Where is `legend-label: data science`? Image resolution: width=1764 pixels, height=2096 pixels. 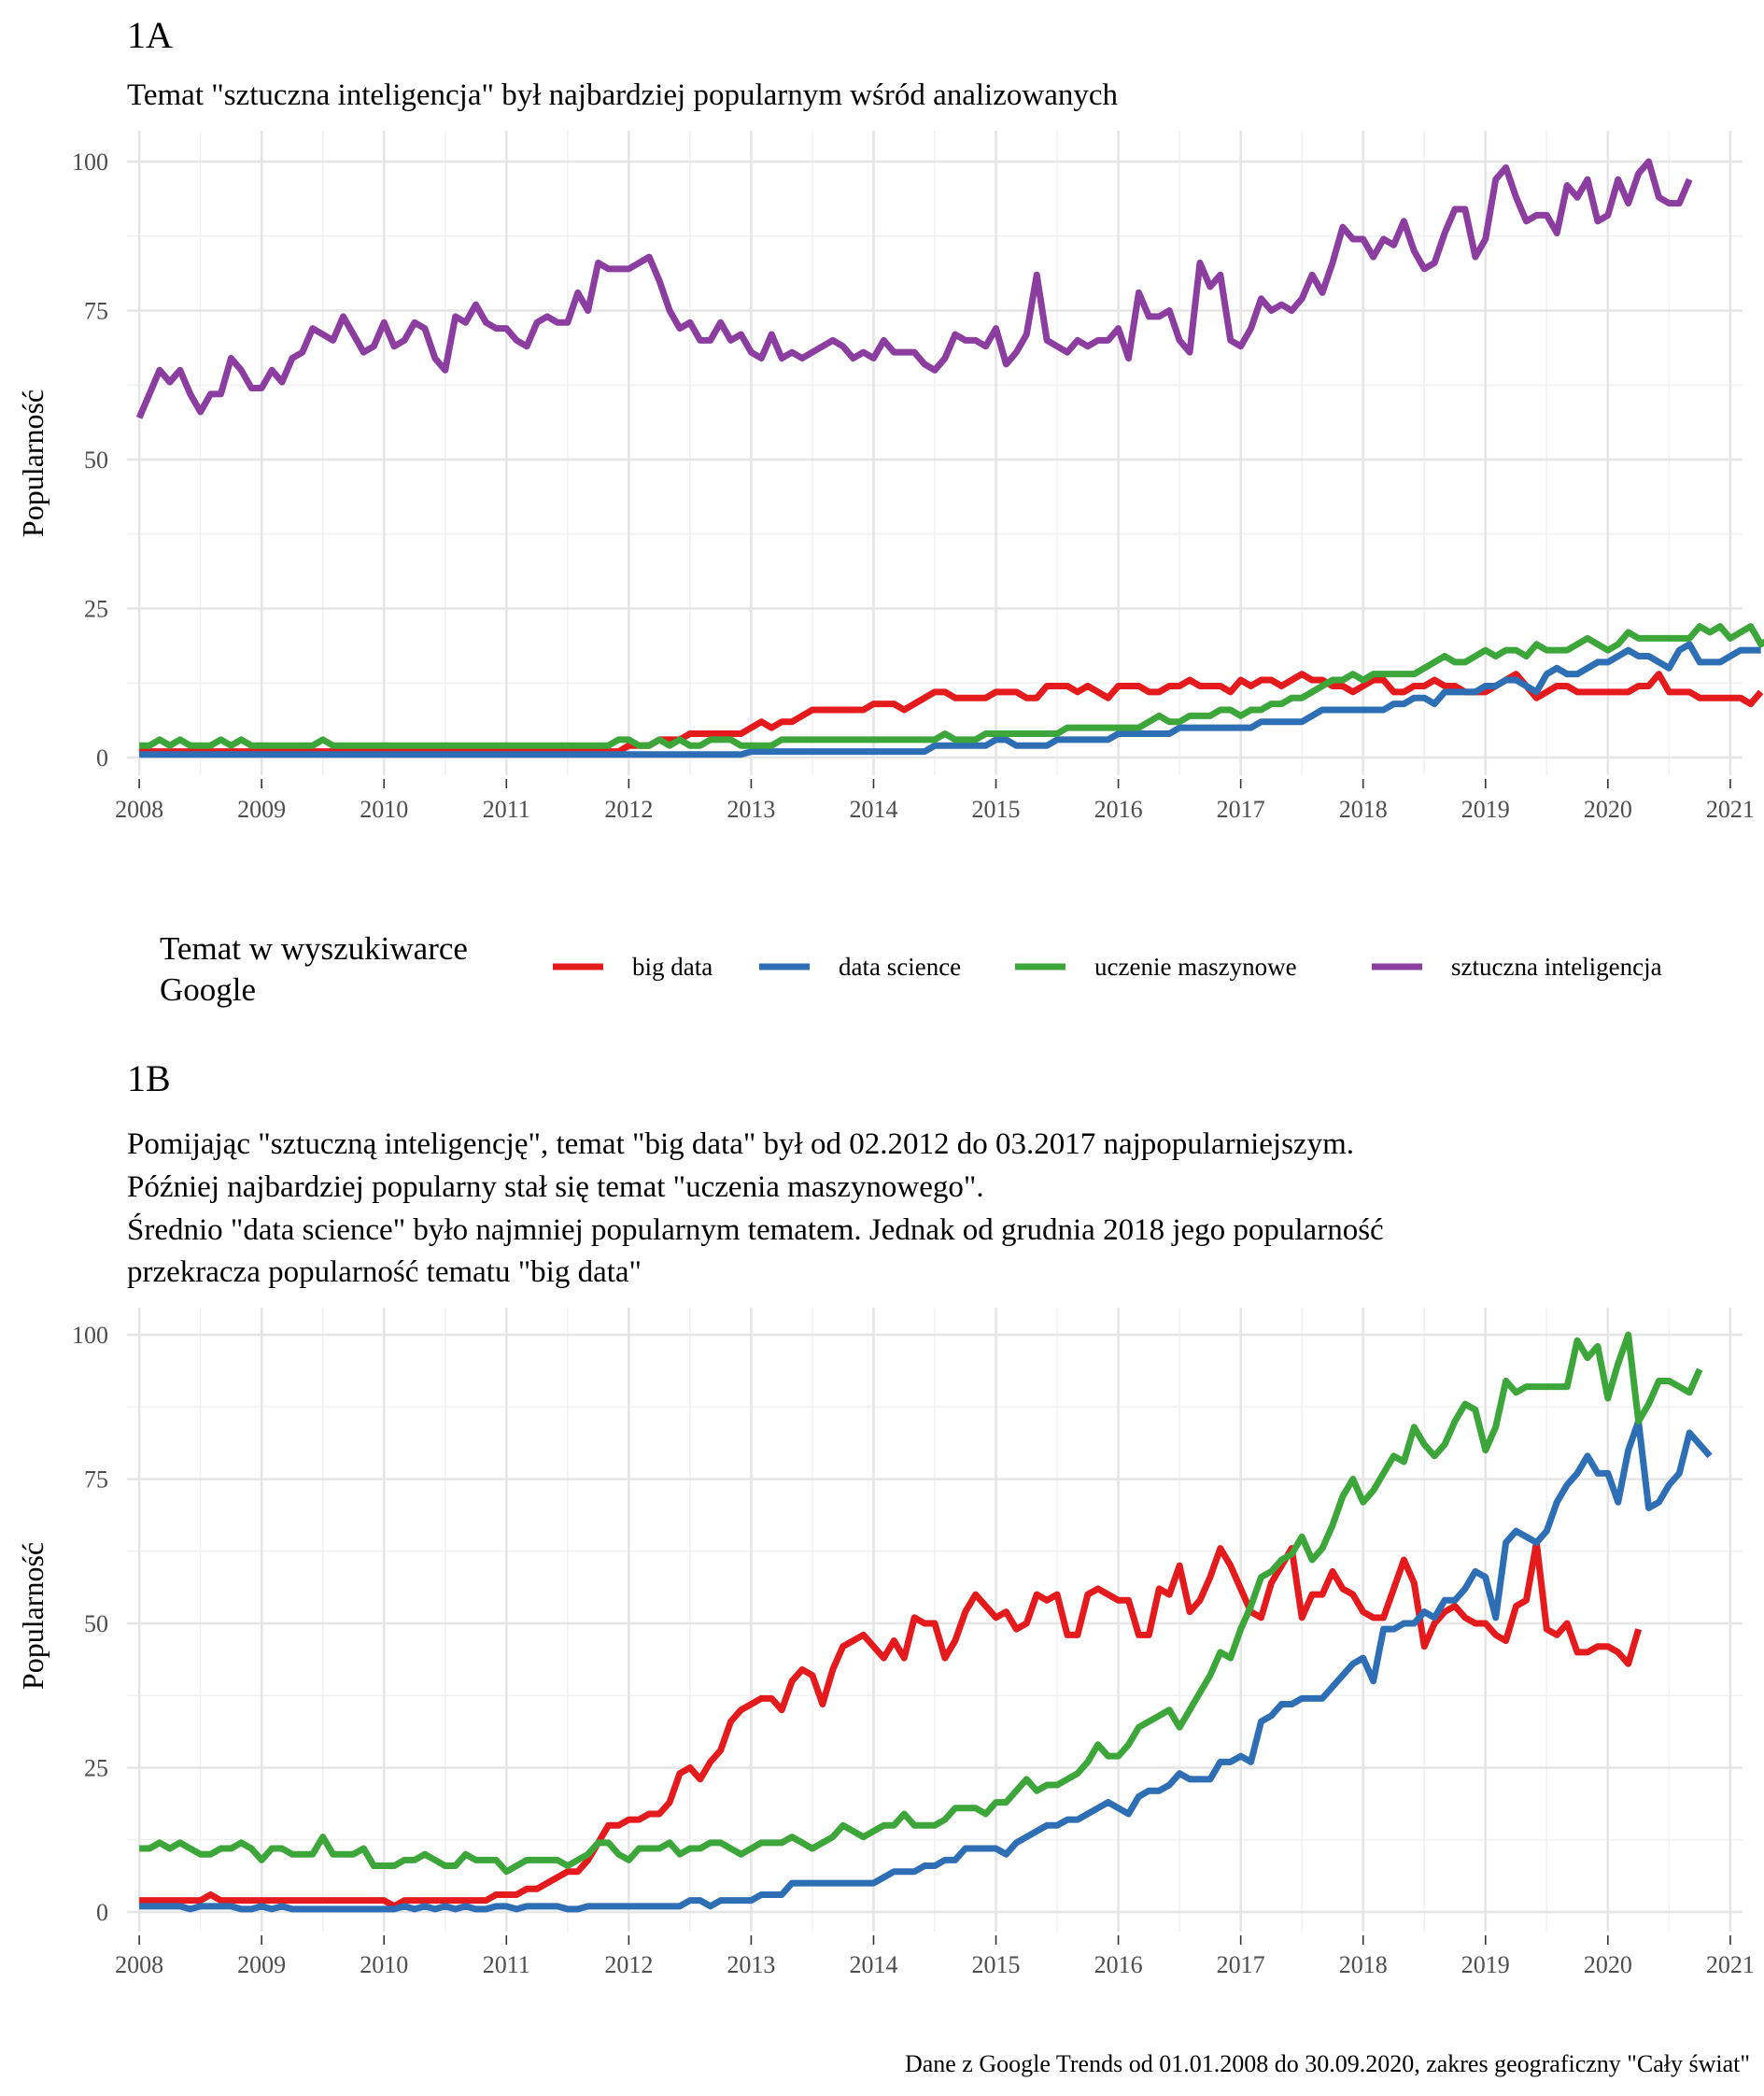 legend-label: data science is located at coordinates (900, 967).